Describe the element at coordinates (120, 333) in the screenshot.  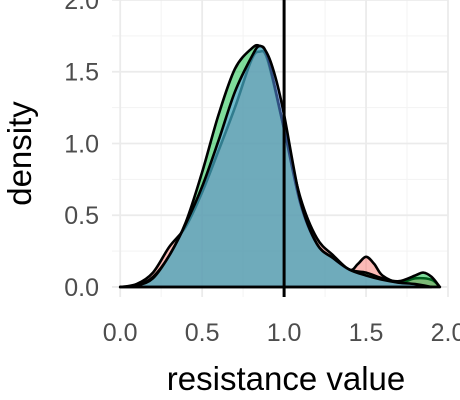
I see `x-tick-label: 0.0` at that location.